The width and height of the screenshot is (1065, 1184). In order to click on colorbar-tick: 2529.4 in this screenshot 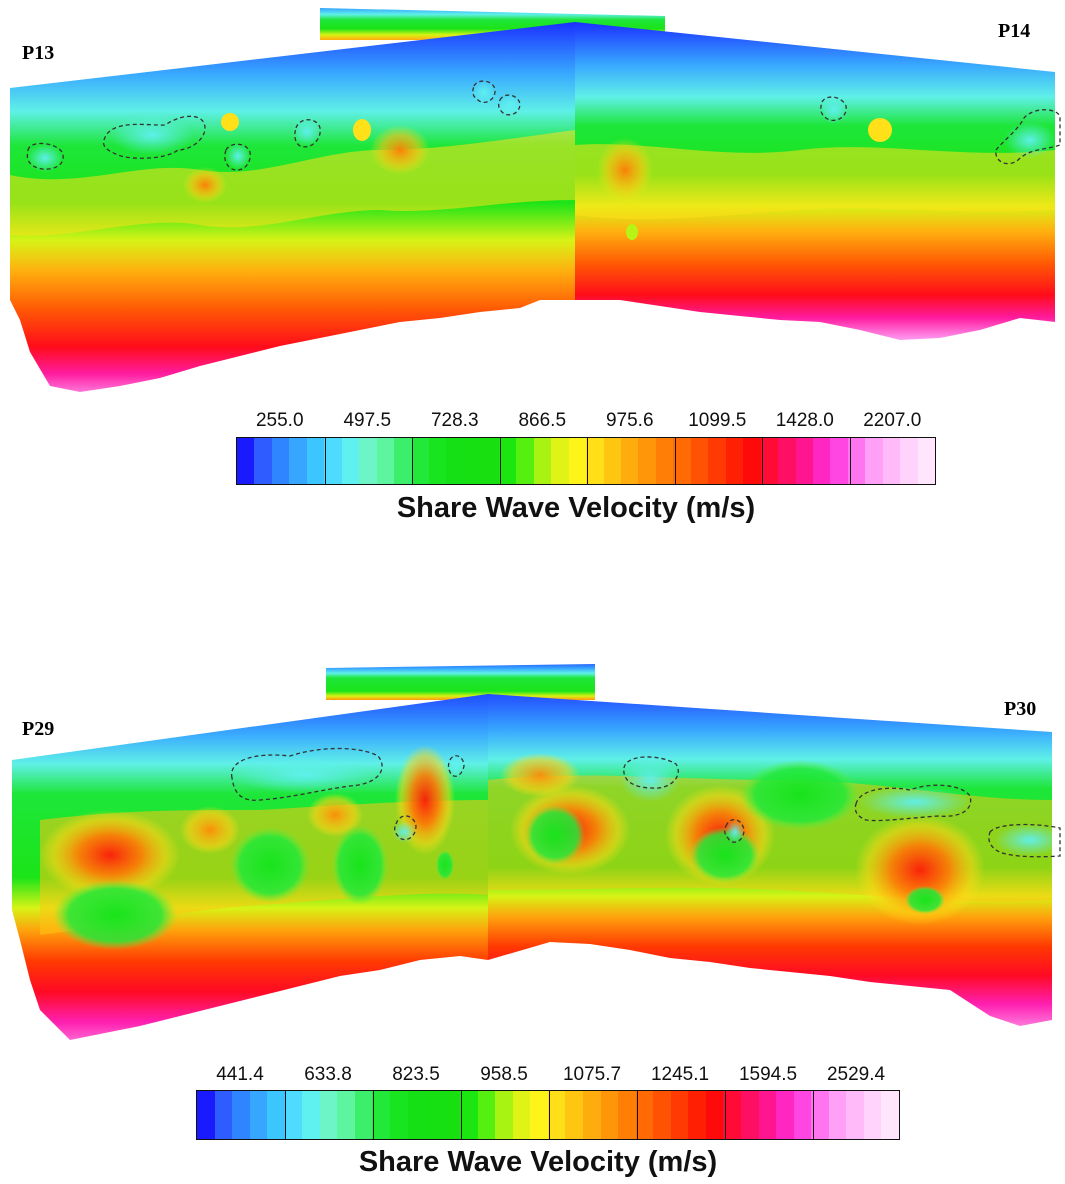, I will do `click(856, 1074)`.